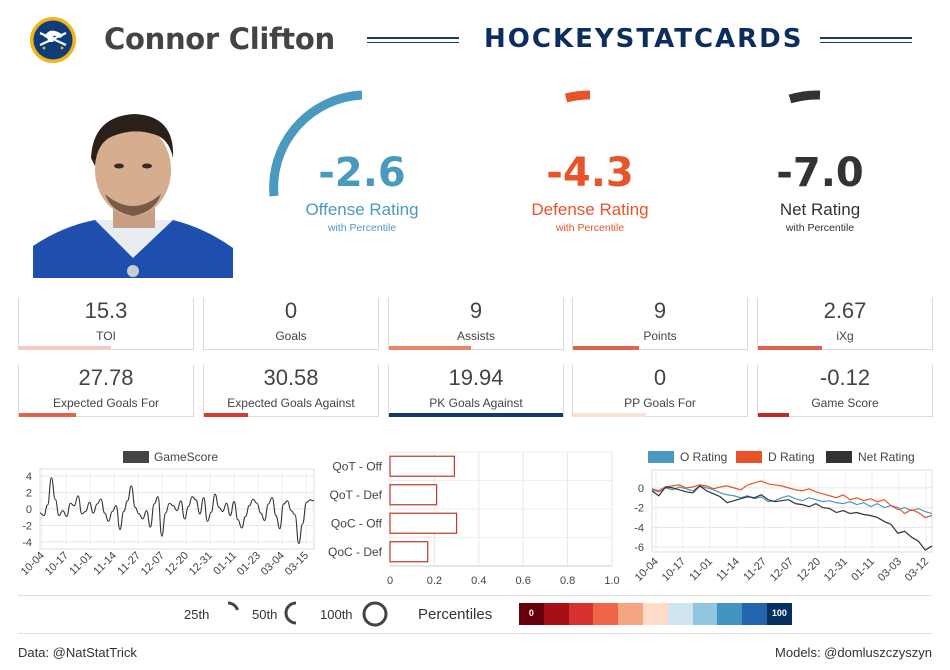  What do you see at coordinates (291, 377) in the screenshot?
I see `stat-value: 30.58` at bounding box center [291, 377].